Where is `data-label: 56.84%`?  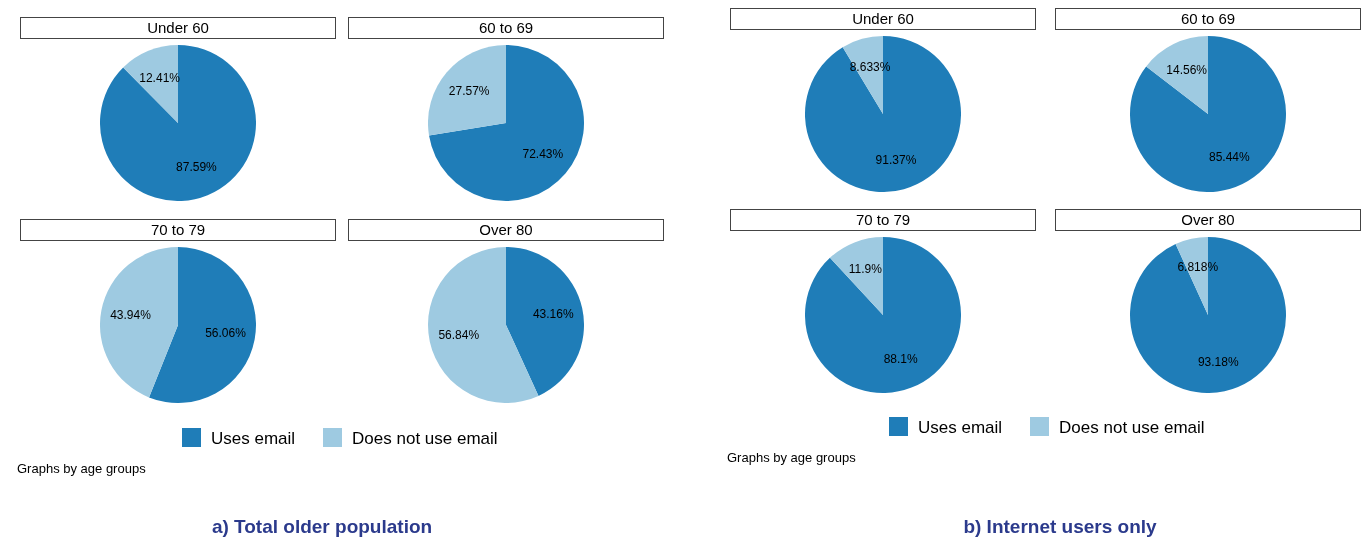 data-label: 56.84% is located at coordinates (459, 334).